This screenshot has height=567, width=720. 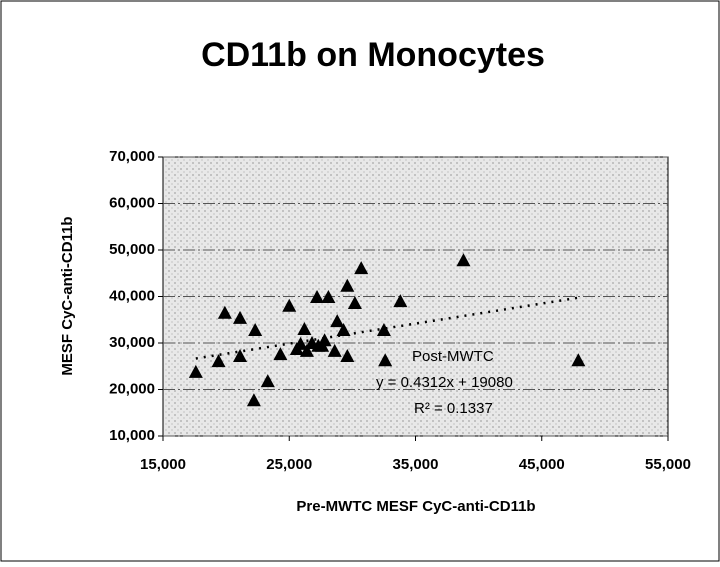 I want to click on y-tick-label: 50,000, so click(x=132, y=249).